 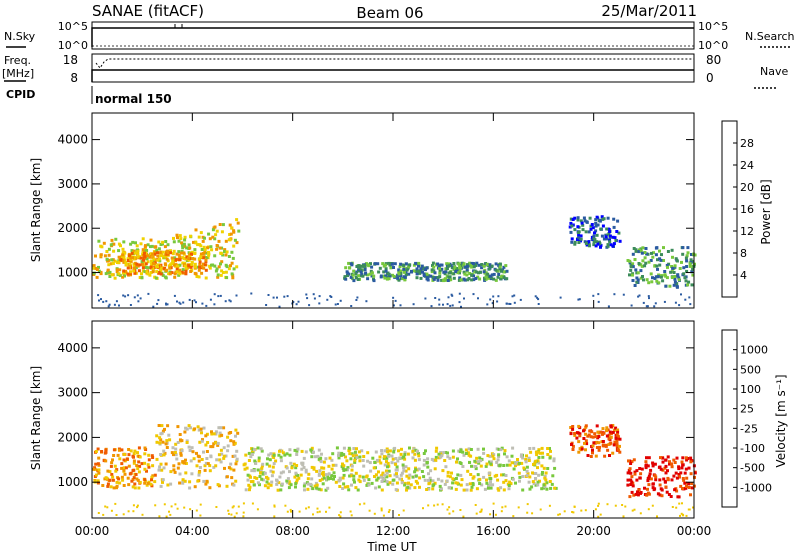 What do you see at coordinates (392, 37) in the screenshot?
I see `nsky-trace` at bounding box center [392, 37].